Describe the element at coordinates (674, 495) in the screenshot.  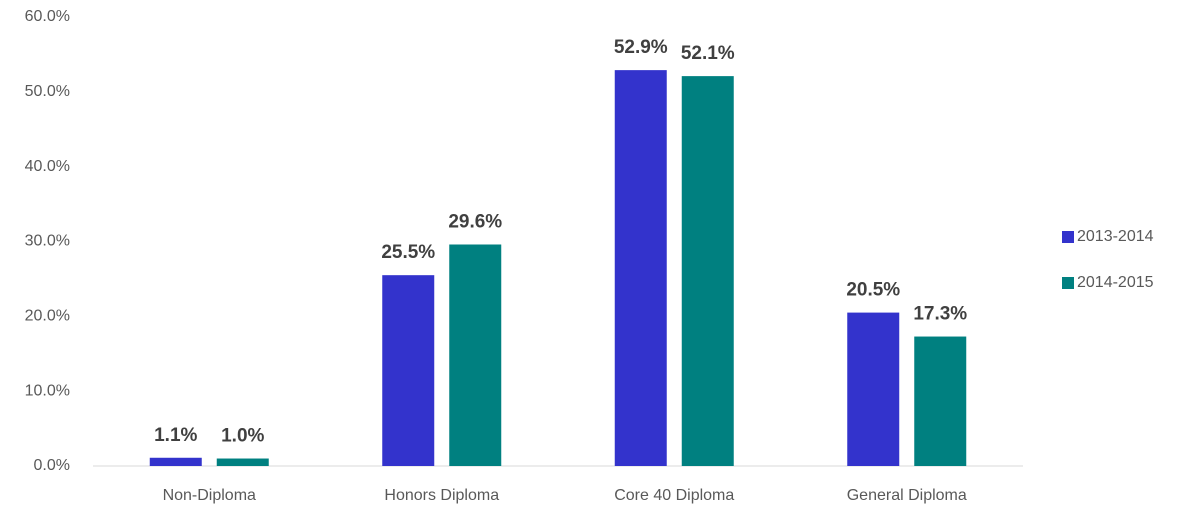
I see `x-tick-label: Core 40 Diploma` at that location.